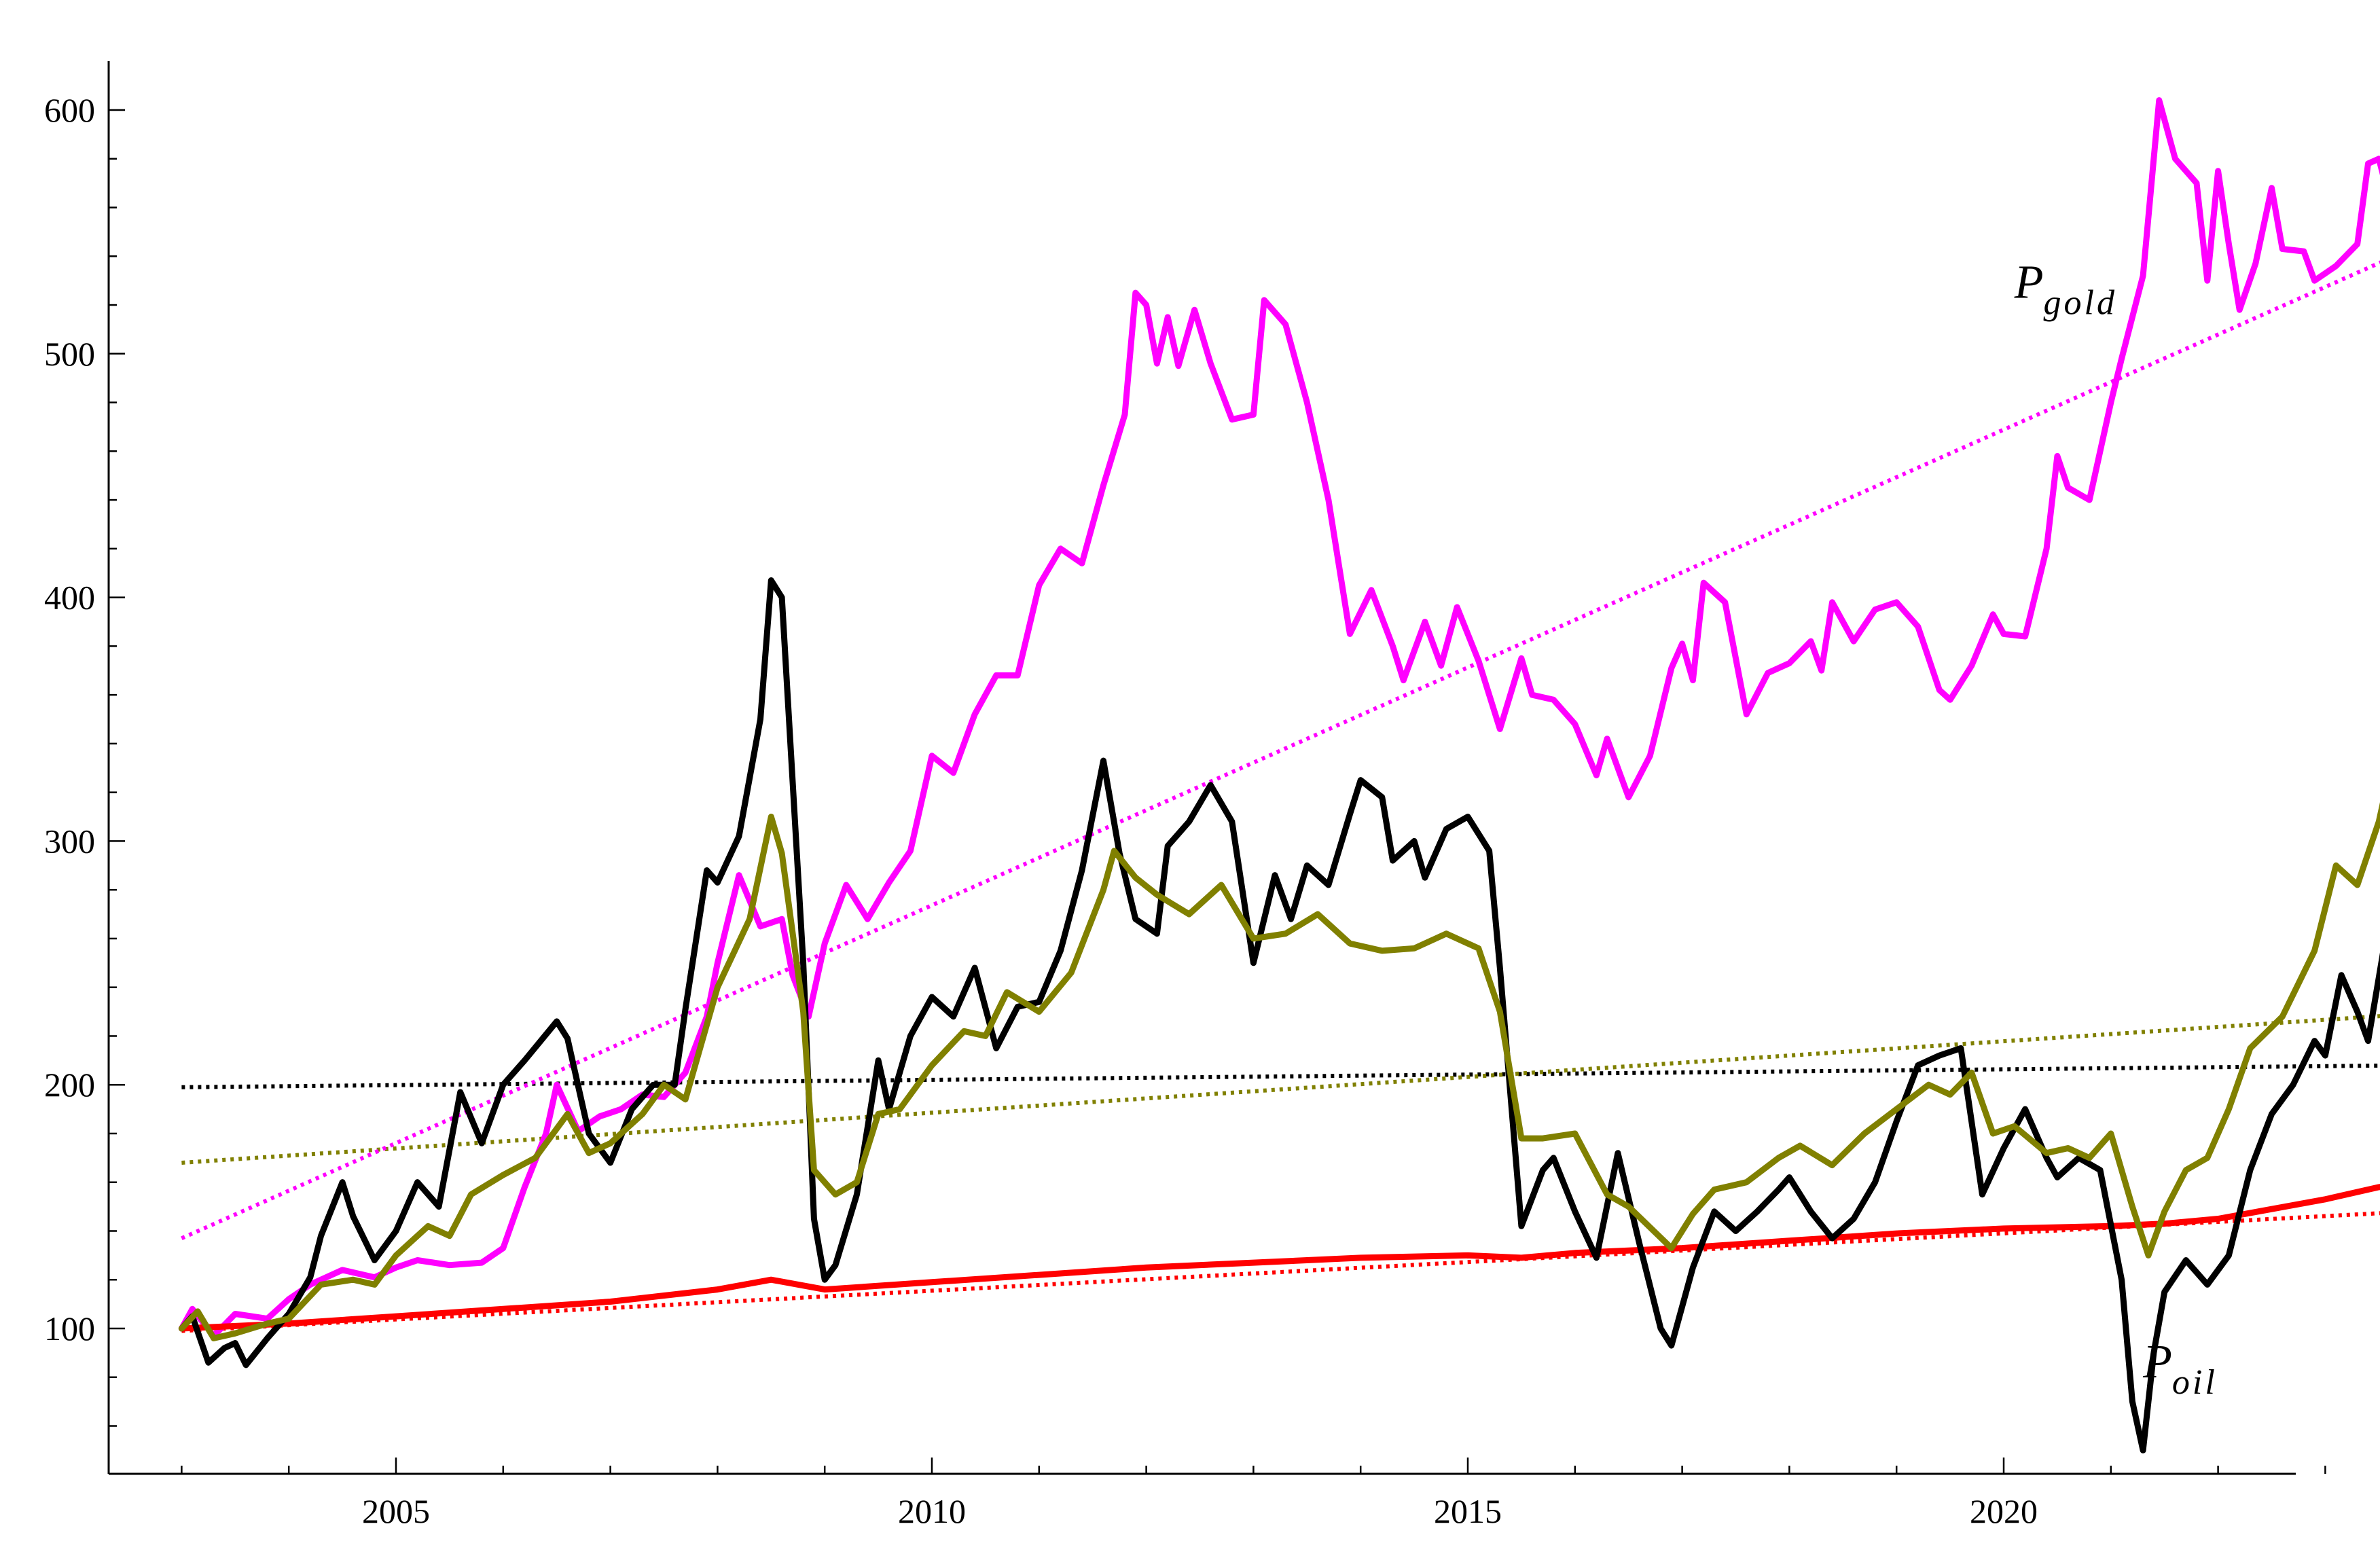  Describe the element at coordinates (932, 1511) in the screenshot. I see `x-tick-label: 2010` at that location.